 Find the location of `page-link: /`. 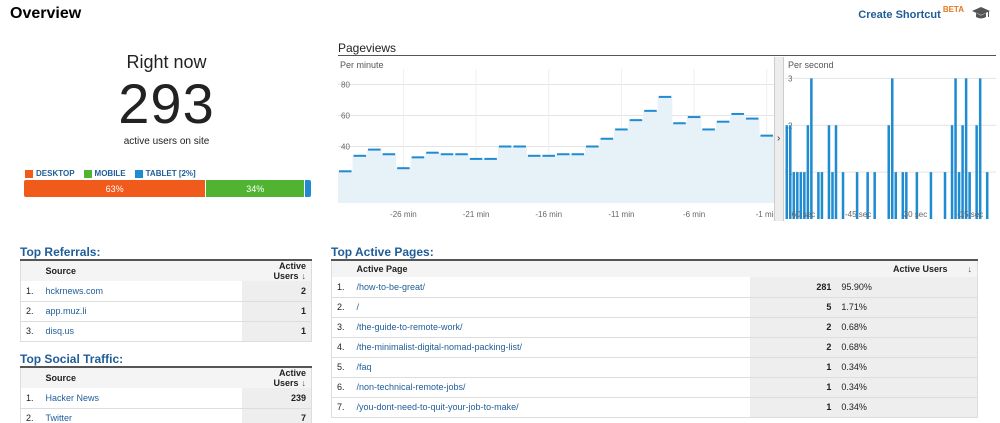

page-link: / is located at coordinates (551, 307).